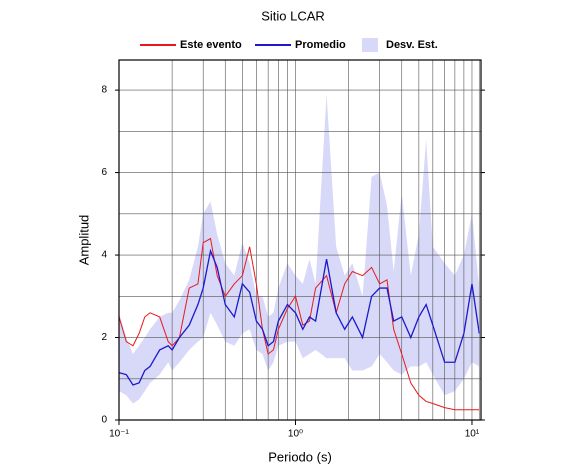 The image size is (586, 475). I want to click on legend-label: Promedio, so click(320, 45).